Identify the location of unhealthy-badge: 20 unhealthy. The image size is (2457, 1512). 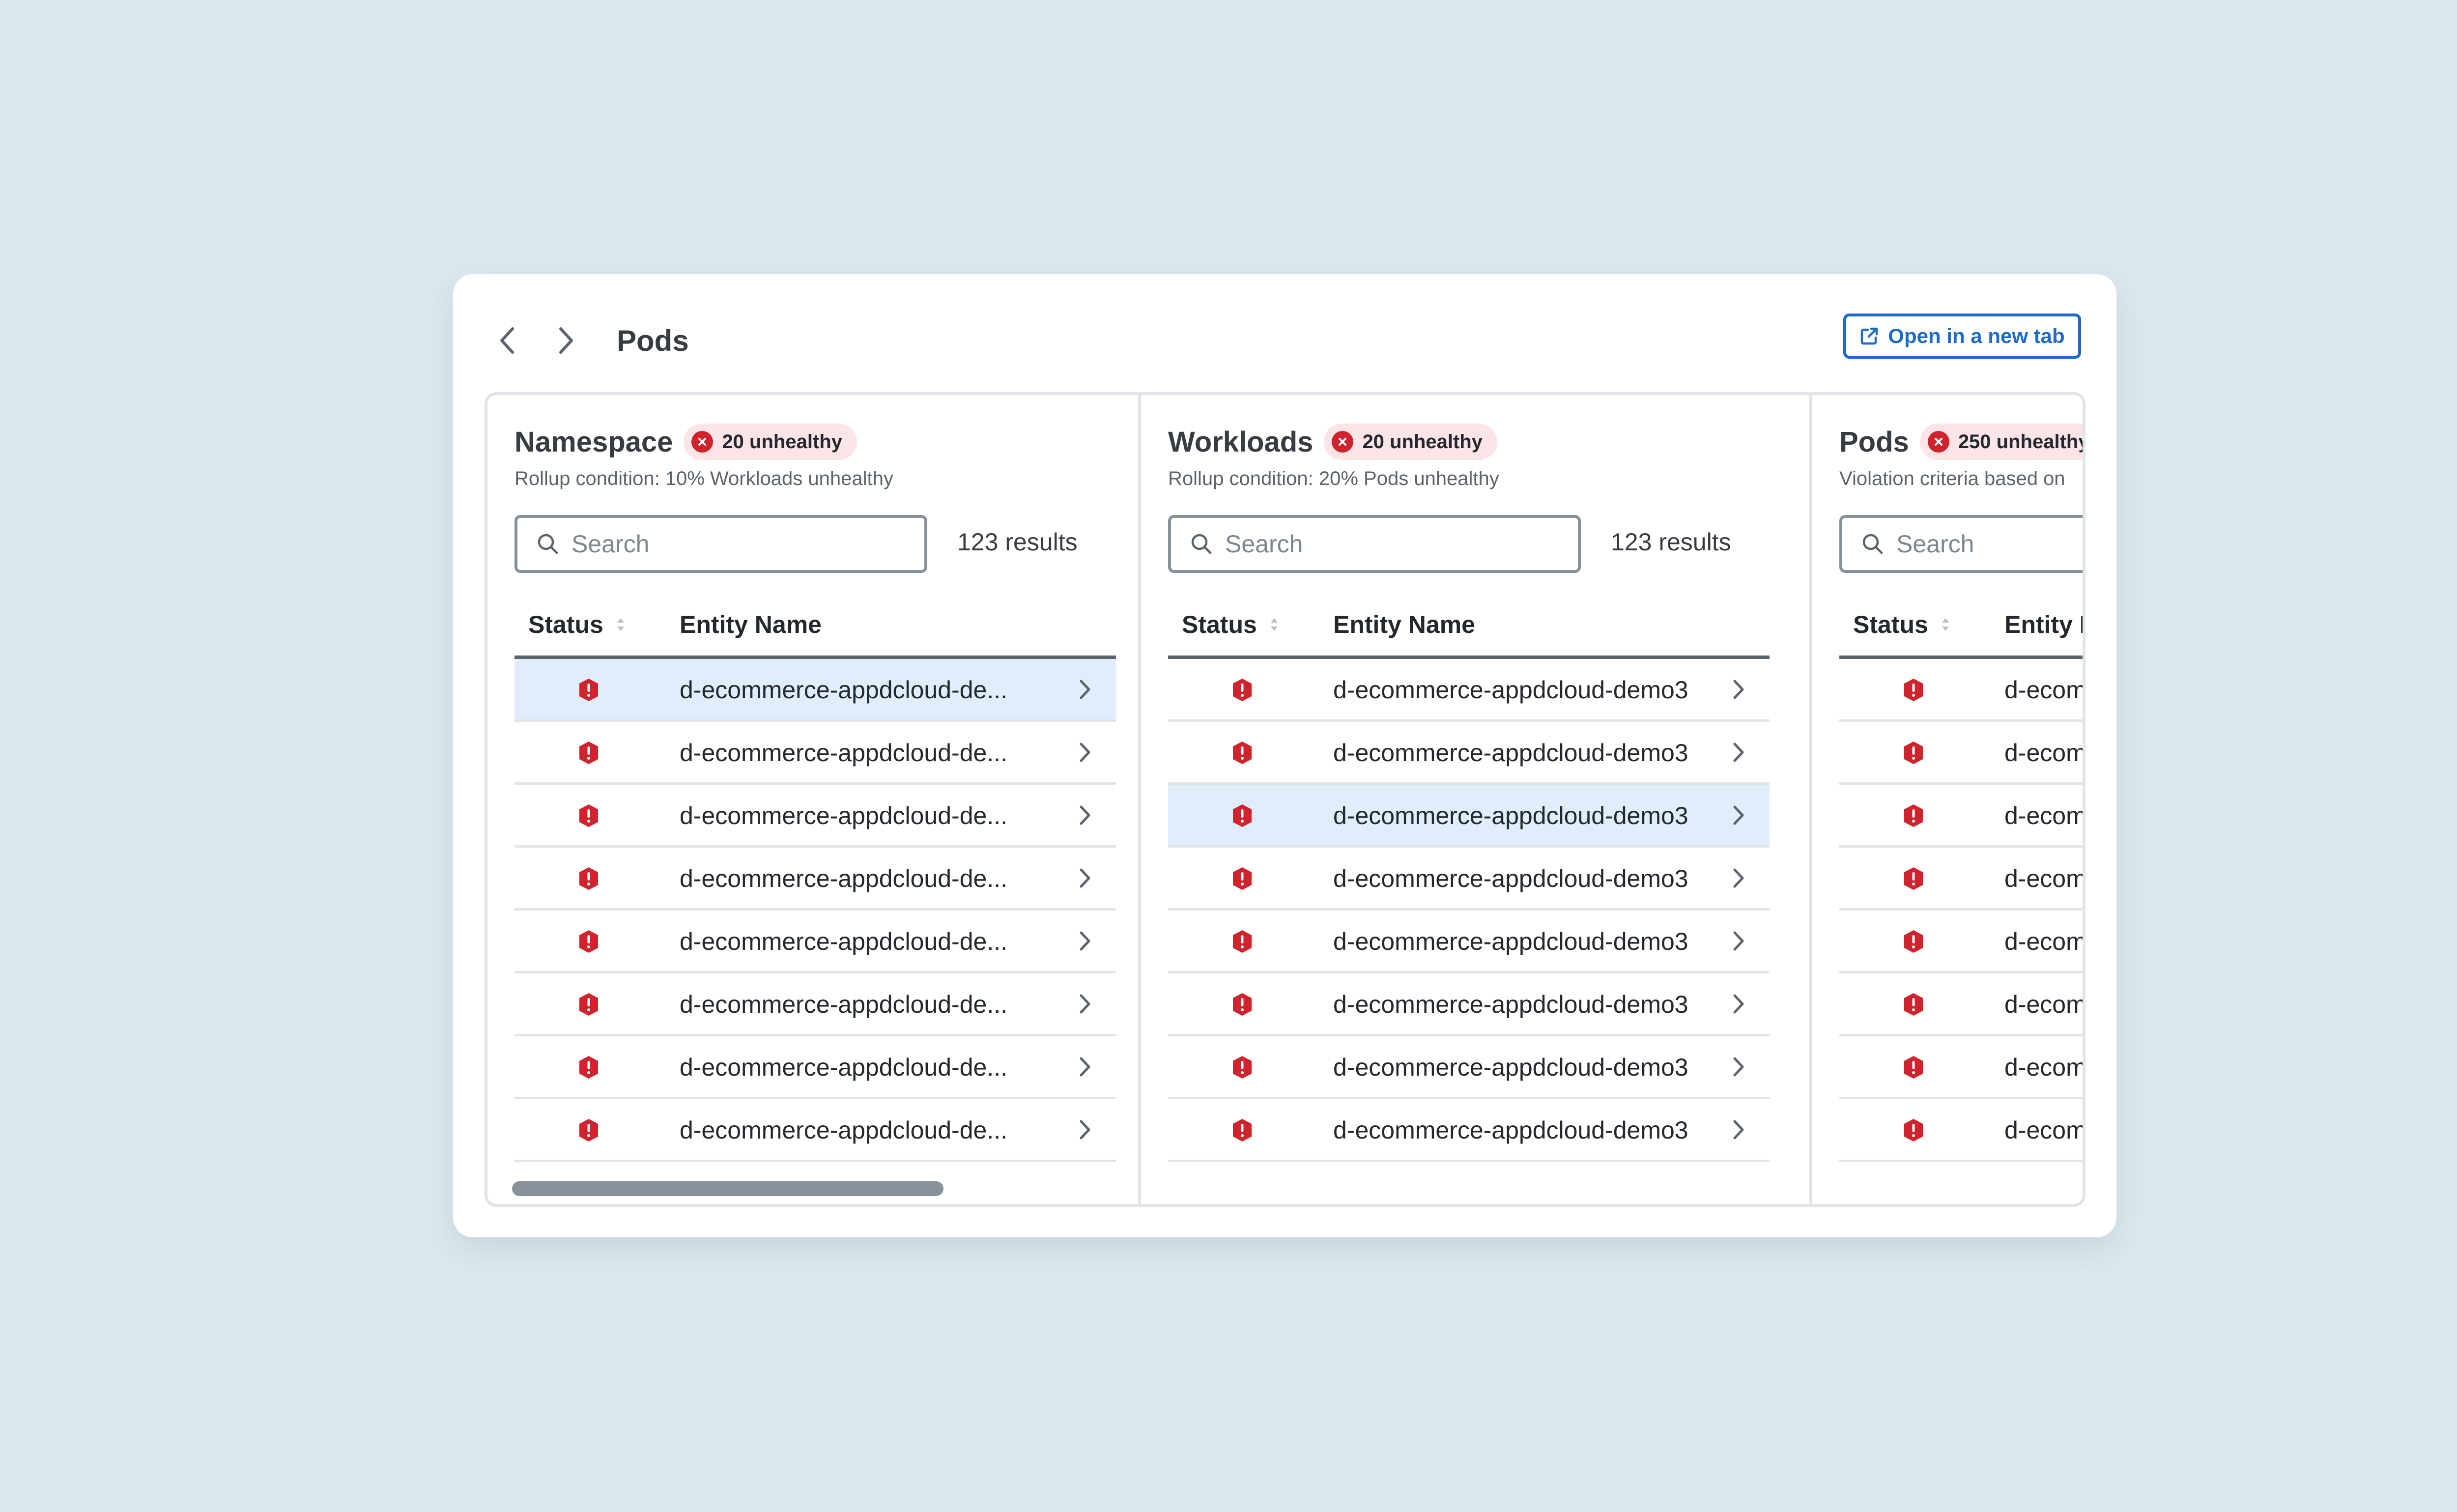
(770, 442).